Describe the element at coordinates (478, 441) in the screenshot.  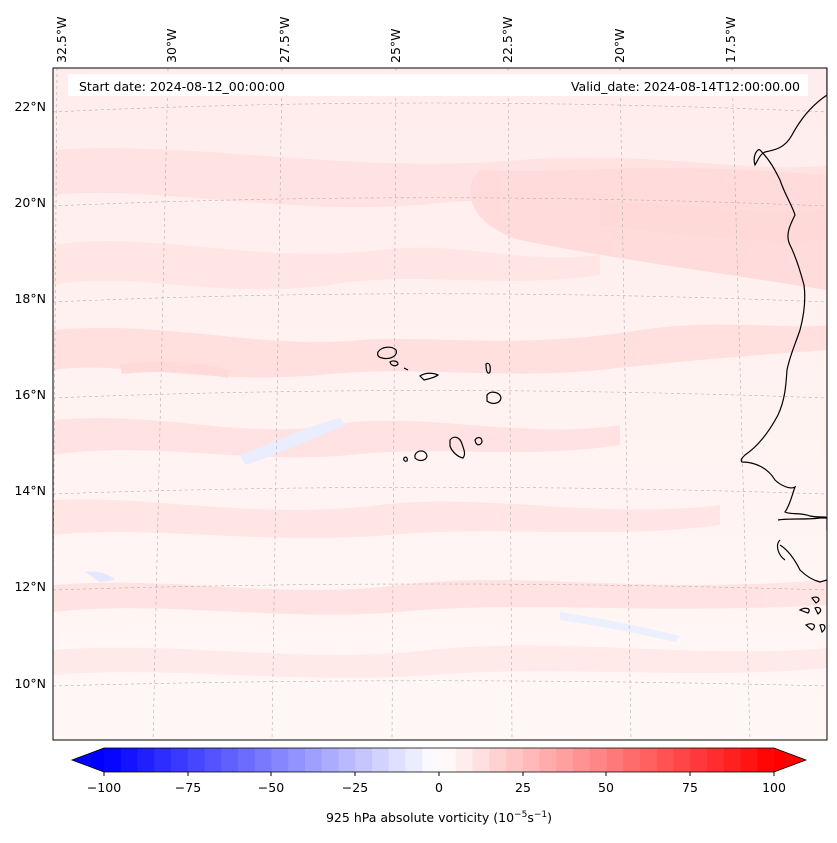
I see `cape-verde-maio` at that location.